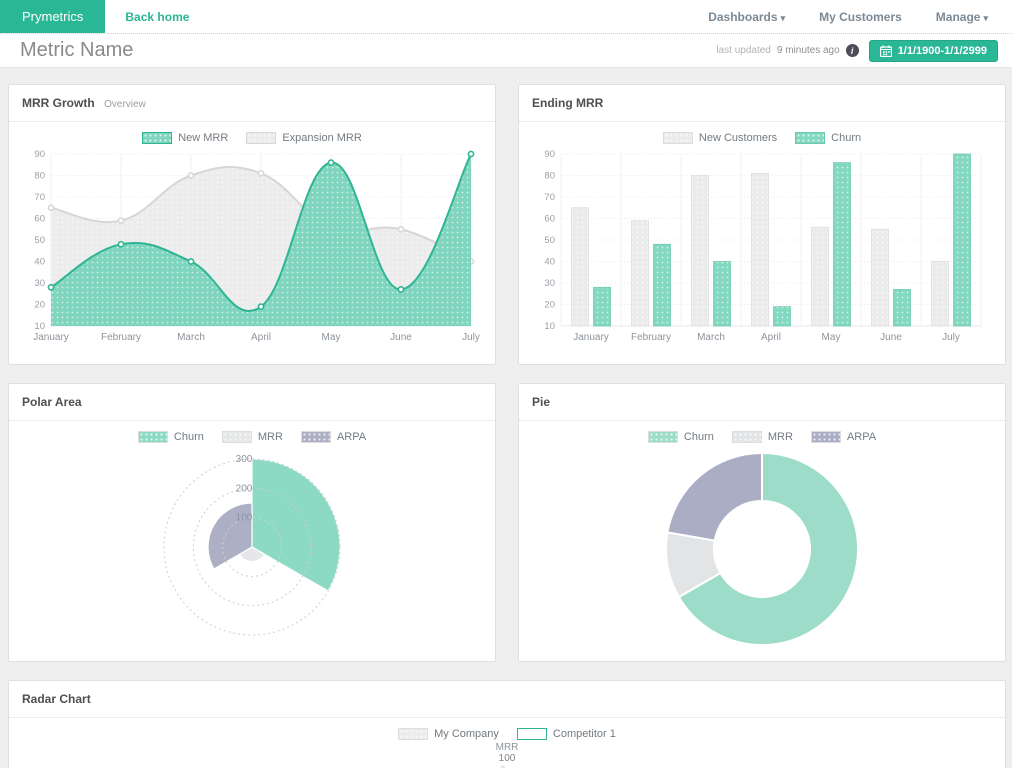  I want to click on legend-item: My Company, so click(448, 734).